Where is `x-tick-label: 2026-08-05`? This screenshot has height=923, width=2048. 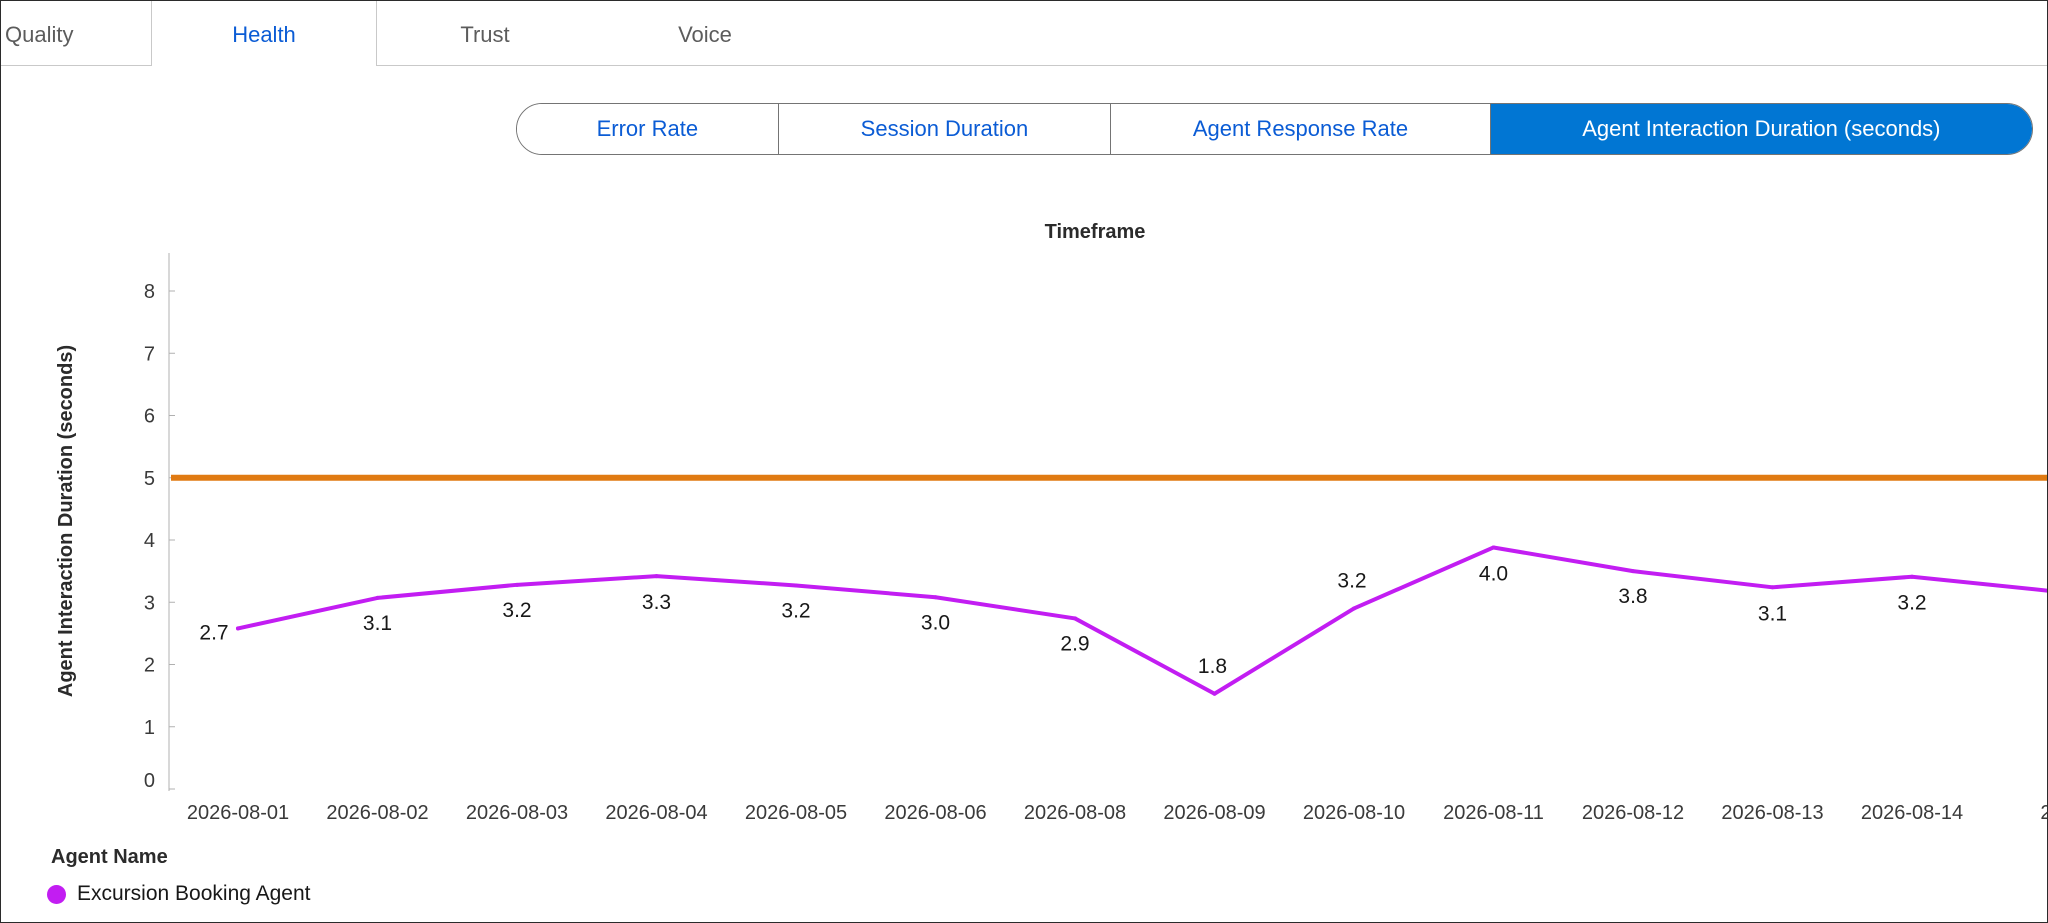
x-tick-label: 2026-08-05 is located at coordinates (796, 813).